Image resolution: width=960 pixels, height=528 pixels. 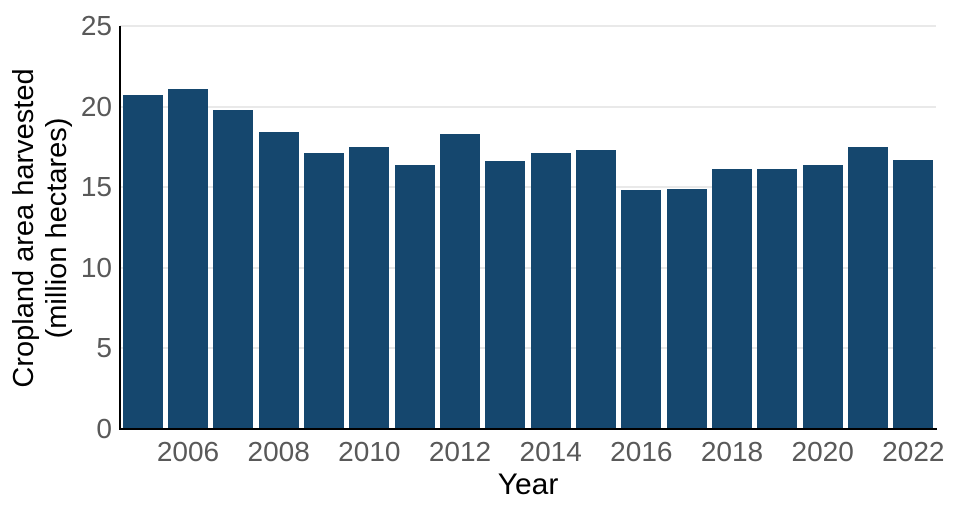 What do you see at coordinates (369, 451) in the screenshot?
I see `x-tick-label-2010: 2010` at bounding box center [369, 451].